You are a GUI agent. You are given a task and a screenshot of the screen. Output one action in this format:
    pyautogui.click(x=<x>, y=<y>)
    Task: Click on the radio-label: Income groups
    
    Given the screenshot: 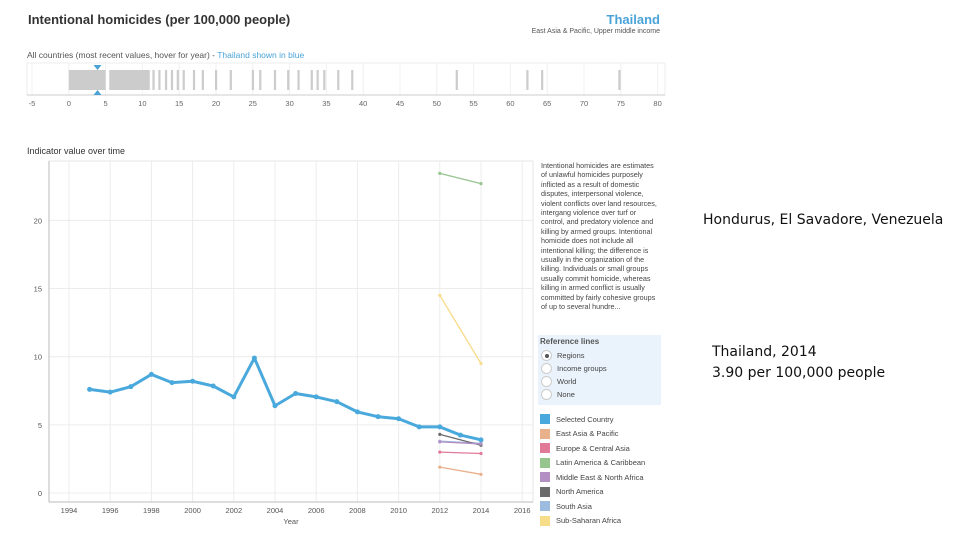 What is the action you would take?
    pyautogui.click(x=582, y=368)
    